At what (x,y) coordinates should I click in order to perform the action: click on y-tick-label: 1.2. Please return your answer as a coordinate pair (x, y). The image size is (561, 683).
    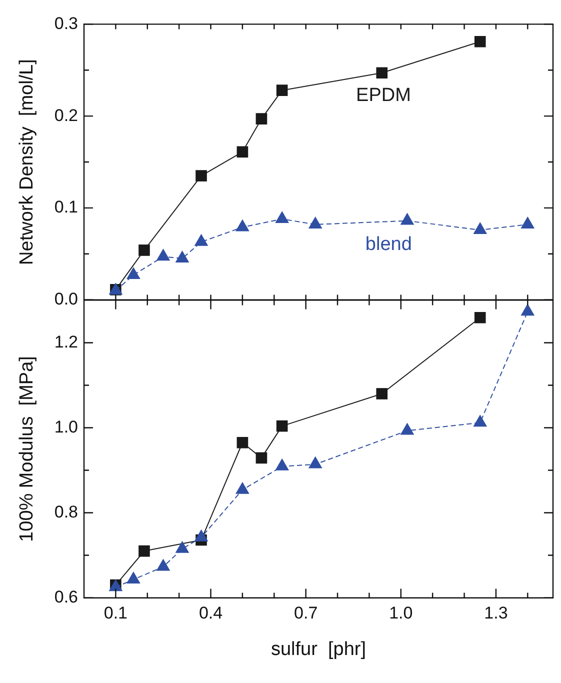
    Looking at the image, I should click on (66, 342).